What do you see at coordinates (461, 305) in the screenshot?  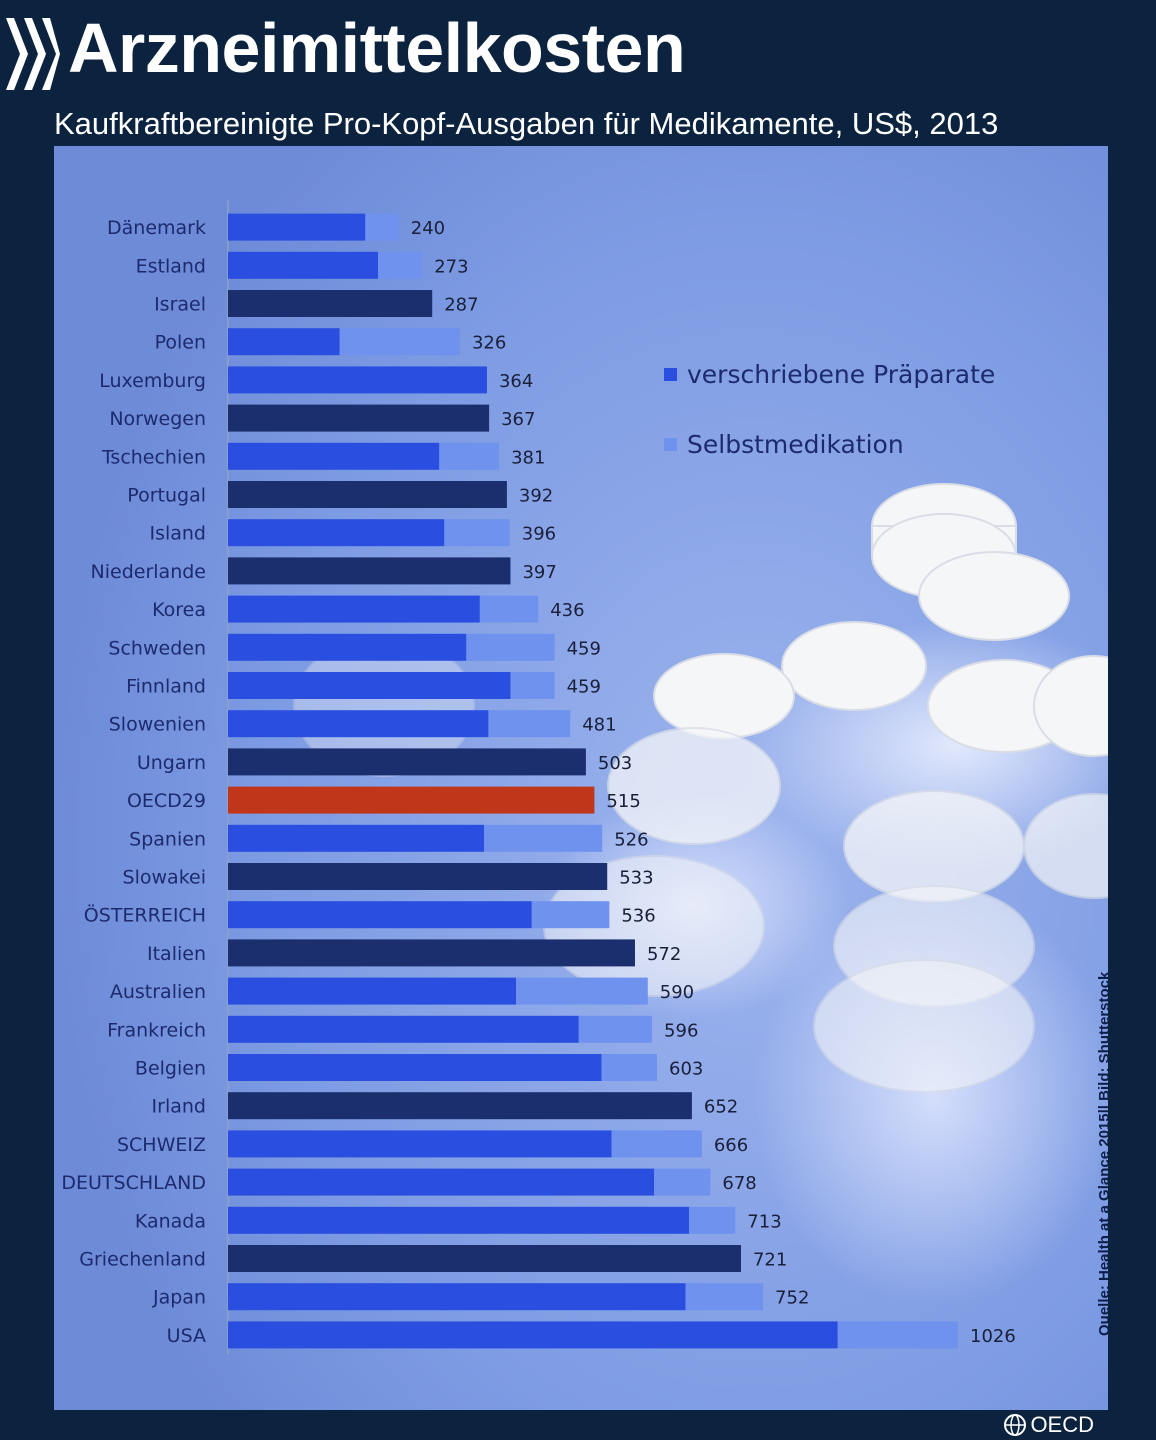 I see `value-label-israel: 287` at bounding box center [461, 305].